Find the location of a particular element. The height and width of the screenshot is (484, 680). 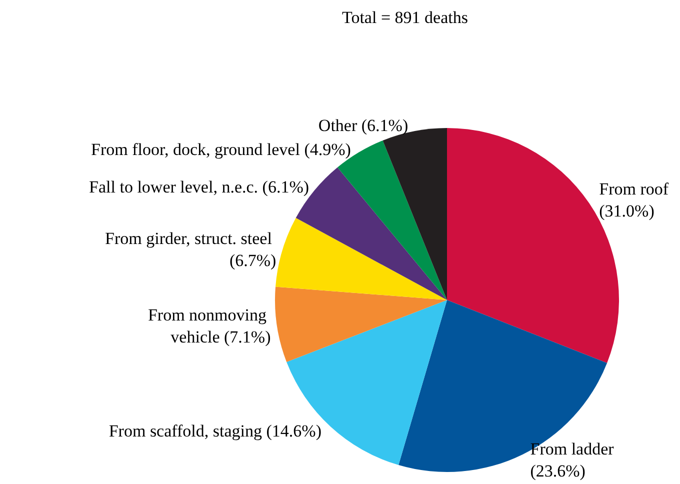

data-label: (23.6%) is located at coordinates (558, 470).